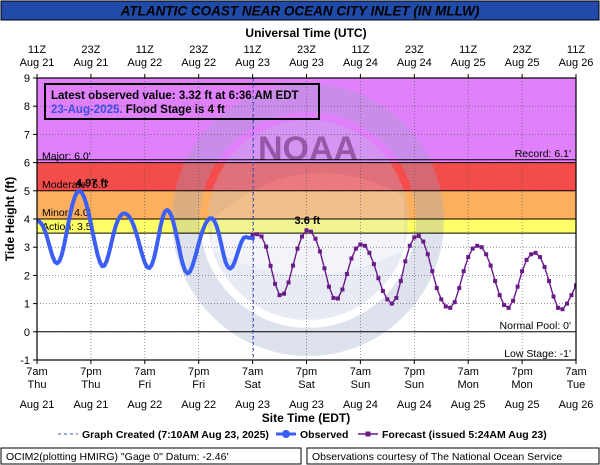 This screenshot has height=465, width=600. What do you see at coordinates (66, 157) in the screenshot?
I see `stage-label-major: Major: 6.0'` at bounding box center [66, 157].